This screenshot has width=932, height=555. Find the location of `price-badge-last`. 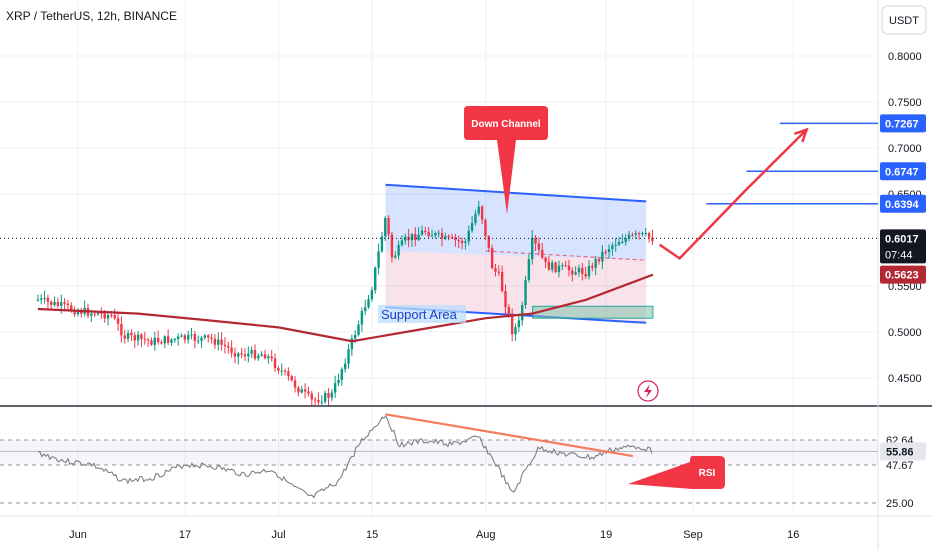

price-badge-last is located at coordinates (903, 246).